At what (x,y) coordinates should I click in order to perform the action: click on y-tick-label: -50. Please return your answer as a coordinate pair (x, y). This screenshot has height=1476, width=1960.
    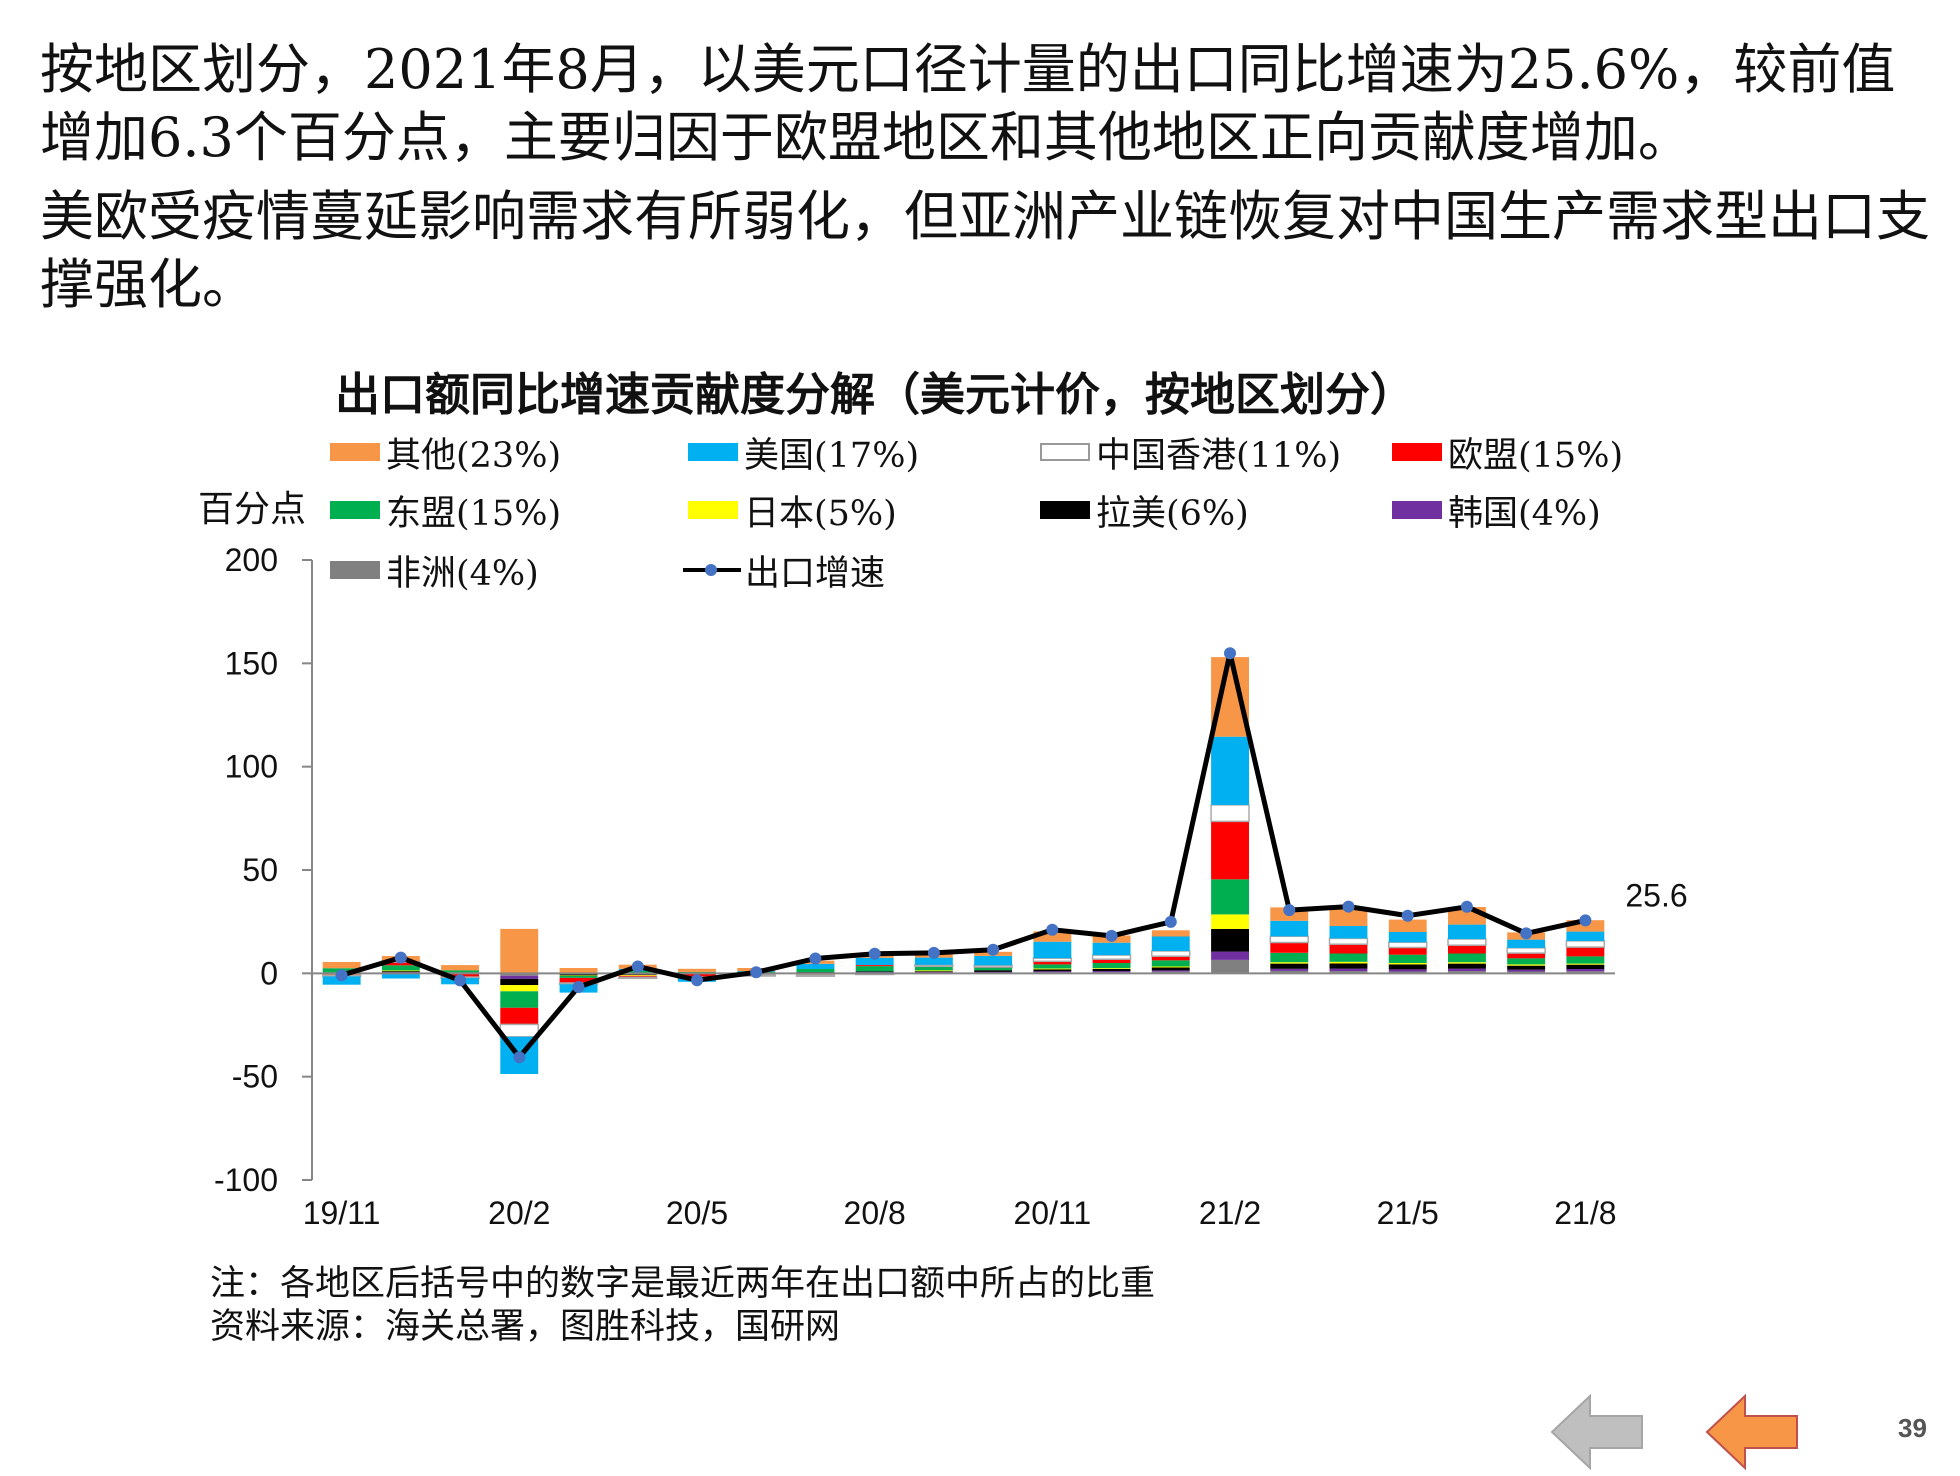
    Looking at the image, I should click on (255, 1077).